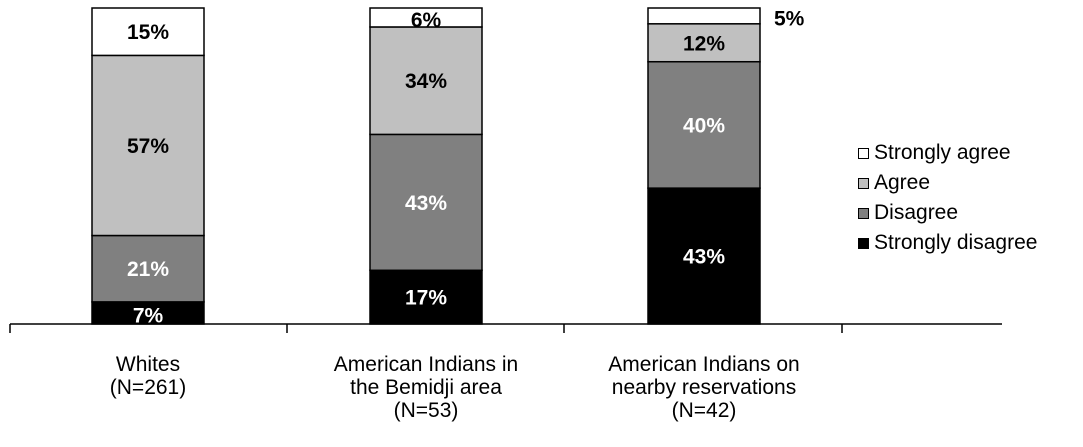 Image resolution: width=1083 pixels, height=447 pixels. What do you see at coordinates (902, 182) in the screenshot?
I see `legend-label: Agree` at bounding box center [902, 182].